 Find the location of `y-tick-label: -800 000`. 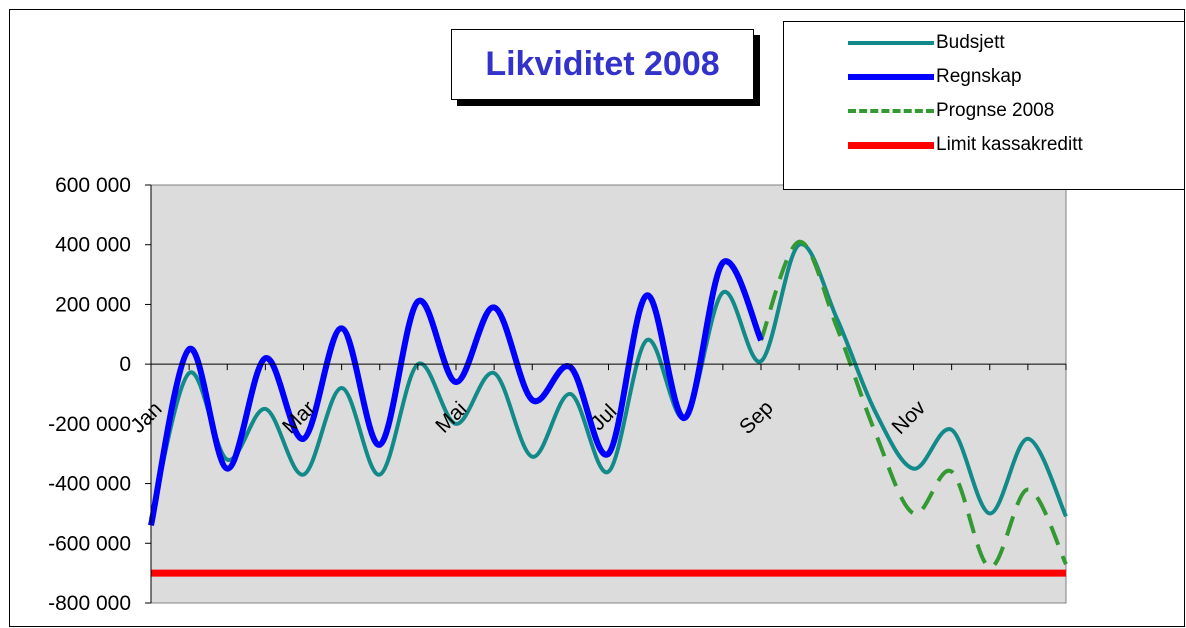

y-tick-label: -800 000 is located at coordinates (89, 603).